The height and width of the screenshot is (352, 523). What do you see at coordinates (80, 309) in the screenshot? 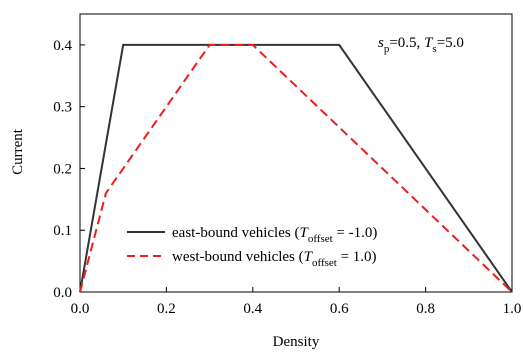
I see `x-tick-label: 0.0` at bounding box center [80, 309].